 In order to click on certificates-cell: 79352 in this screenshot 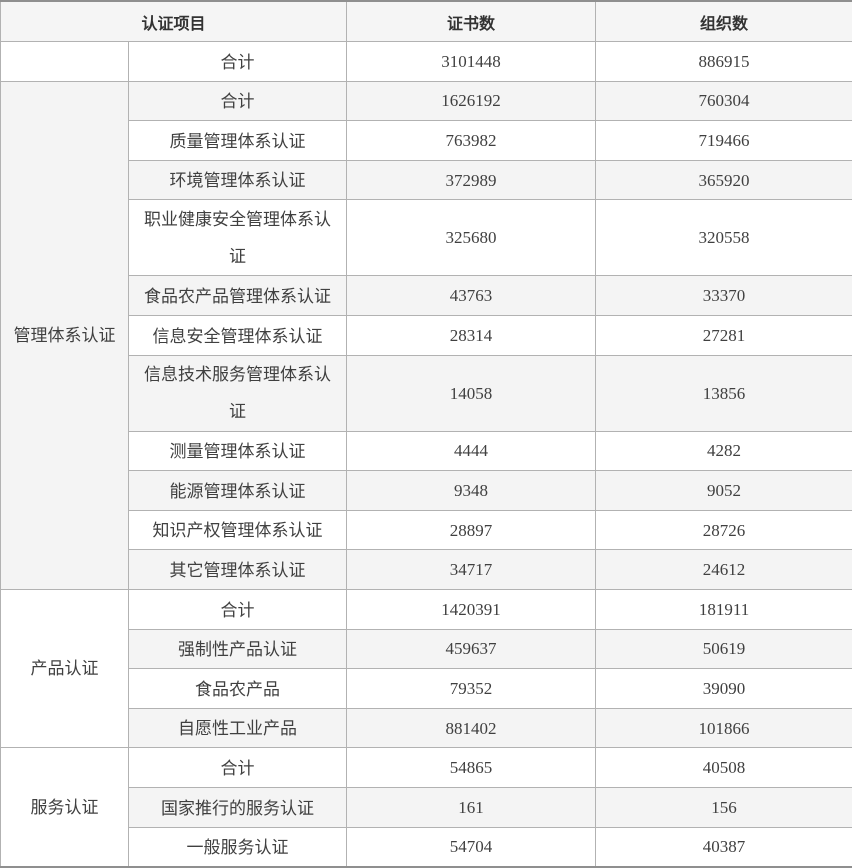, I will do `click(471, 689)`.